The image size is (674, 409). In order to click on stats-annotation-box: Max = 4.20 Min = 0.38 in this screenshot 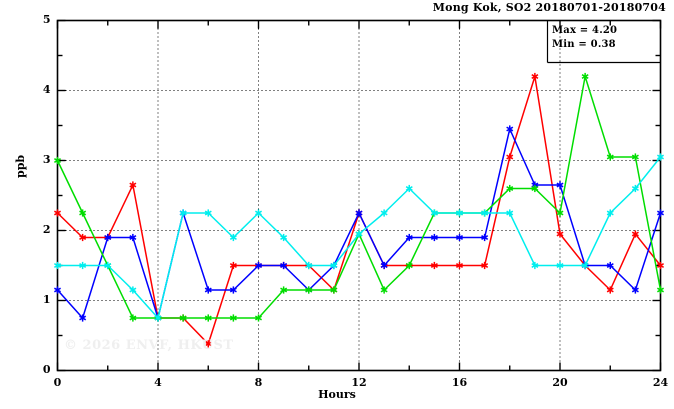, I will do `click(584, 38)`.